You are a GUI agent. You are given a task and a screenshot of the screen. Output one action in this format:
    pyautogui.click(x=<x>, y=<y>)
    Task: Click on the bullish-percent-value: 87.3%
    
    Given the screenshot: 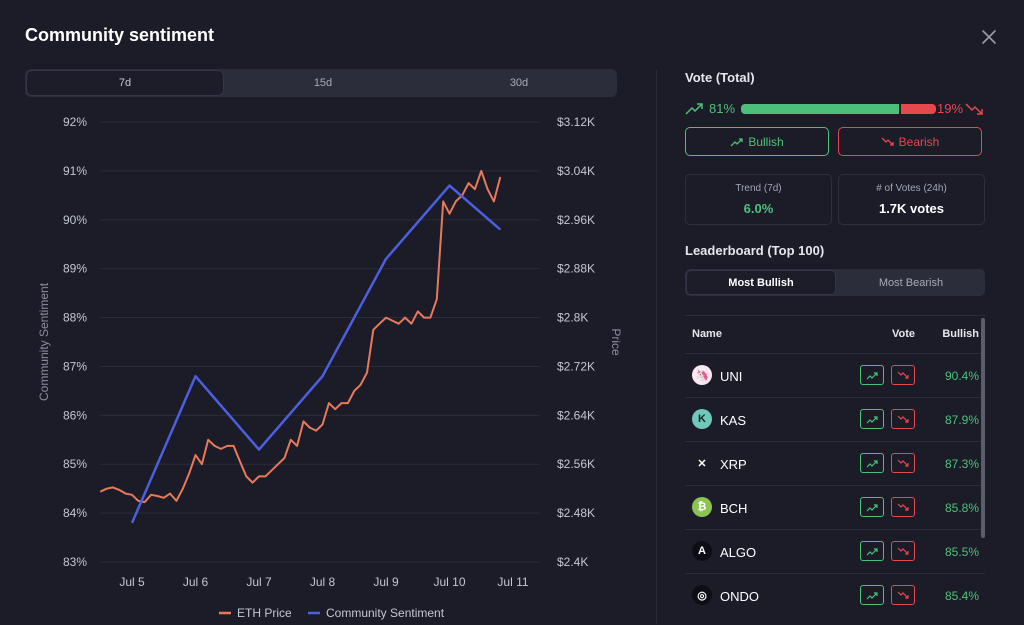 What is the action you would take?
    pyautogui.click(x=961, y=464)
    